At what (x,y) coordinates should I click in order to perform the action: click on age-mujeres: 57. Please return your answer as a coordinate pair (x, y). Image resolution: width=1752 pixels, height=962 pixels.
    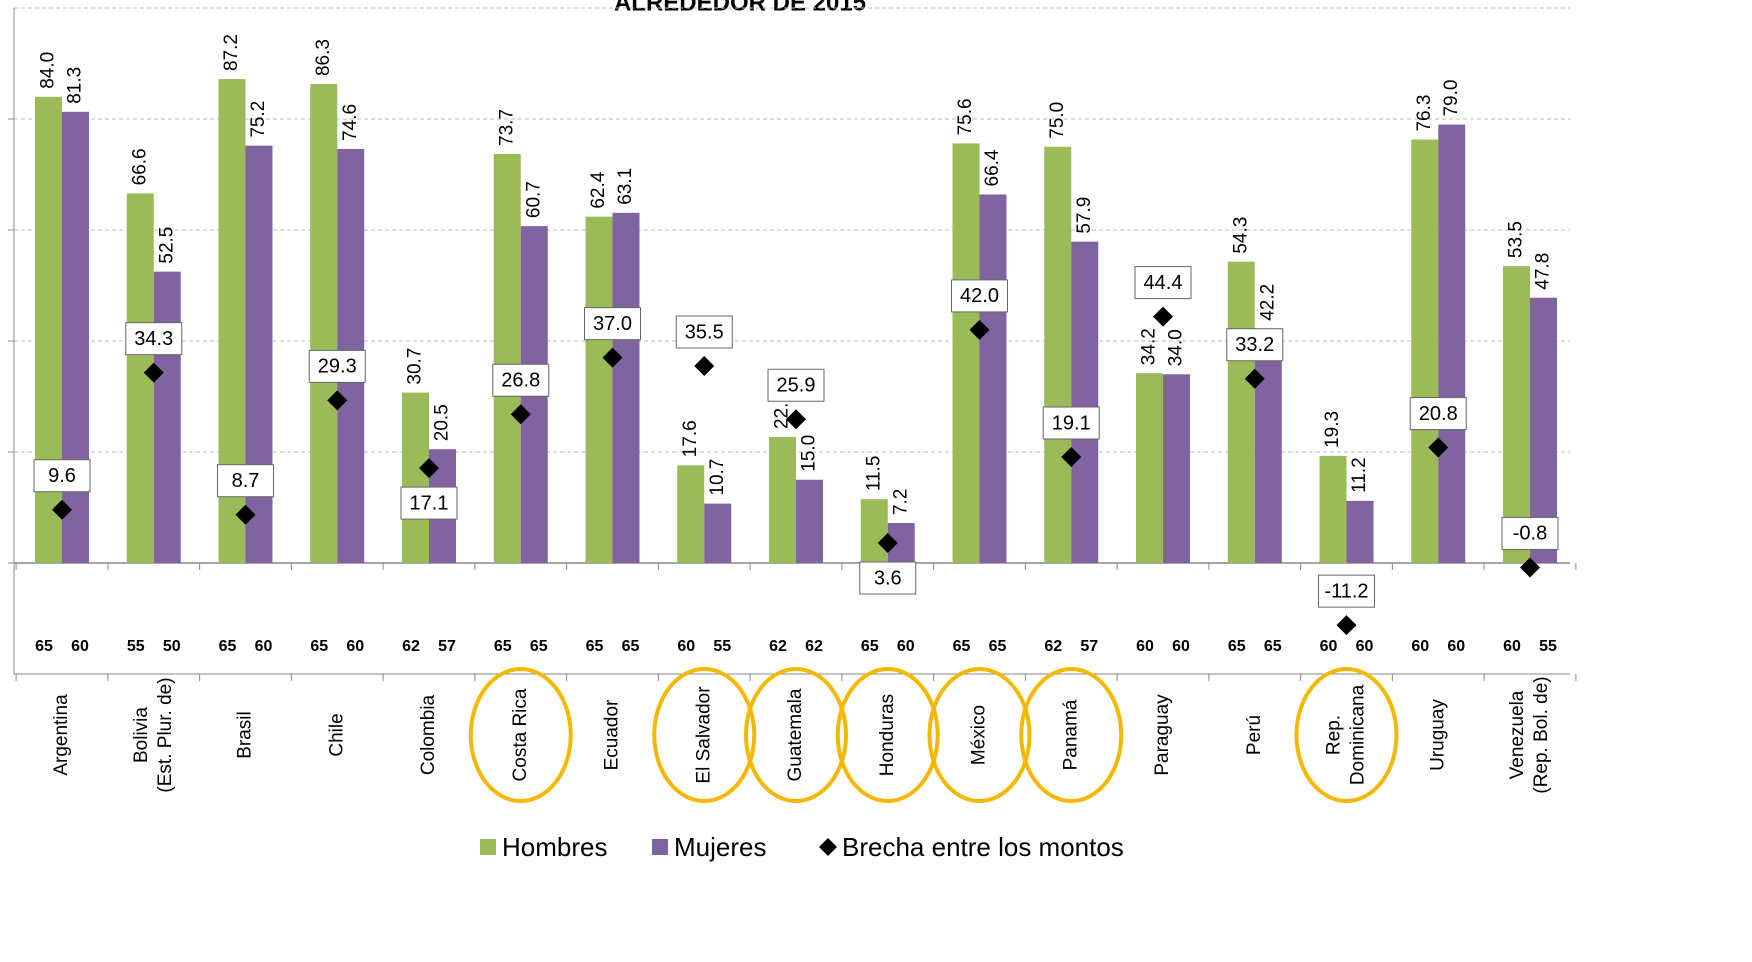
    Looking at the image, I should click on (447, 646).